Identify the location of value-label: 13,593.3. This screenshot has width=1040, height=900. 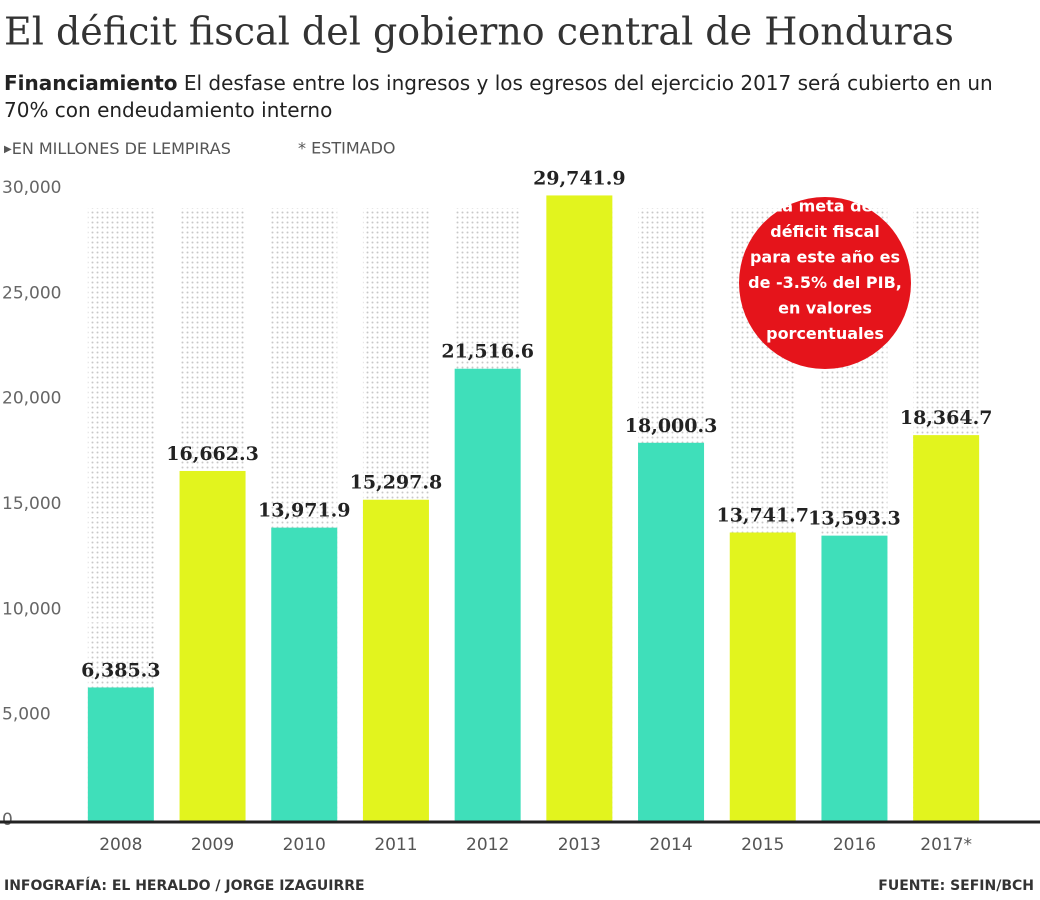
(854, 519).